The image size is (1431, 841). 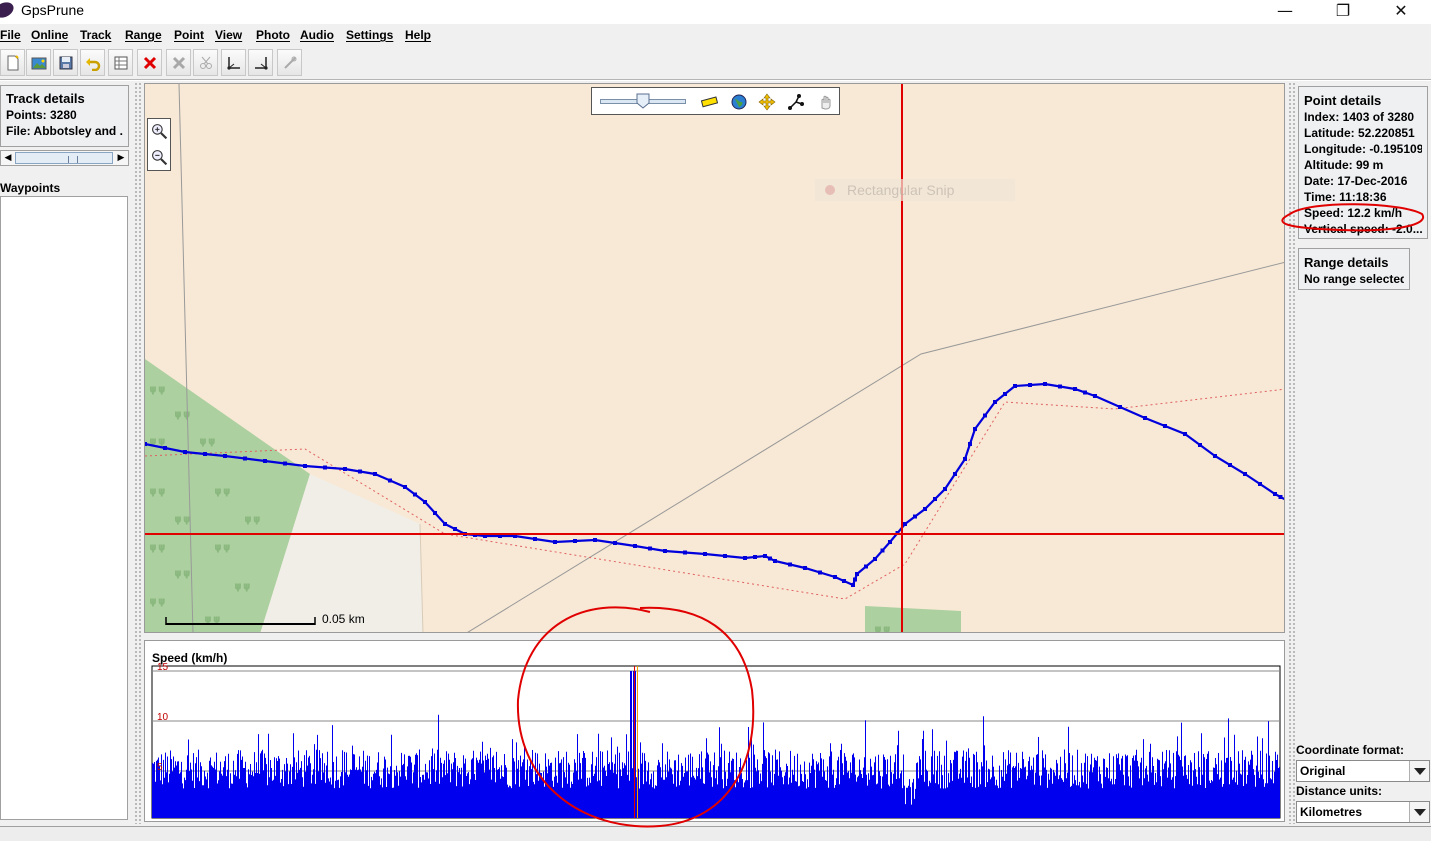 What do you see at coordinates (1292, 453) in the screenshot?
I see `right-splitter` at bounding box center [1292, 453].